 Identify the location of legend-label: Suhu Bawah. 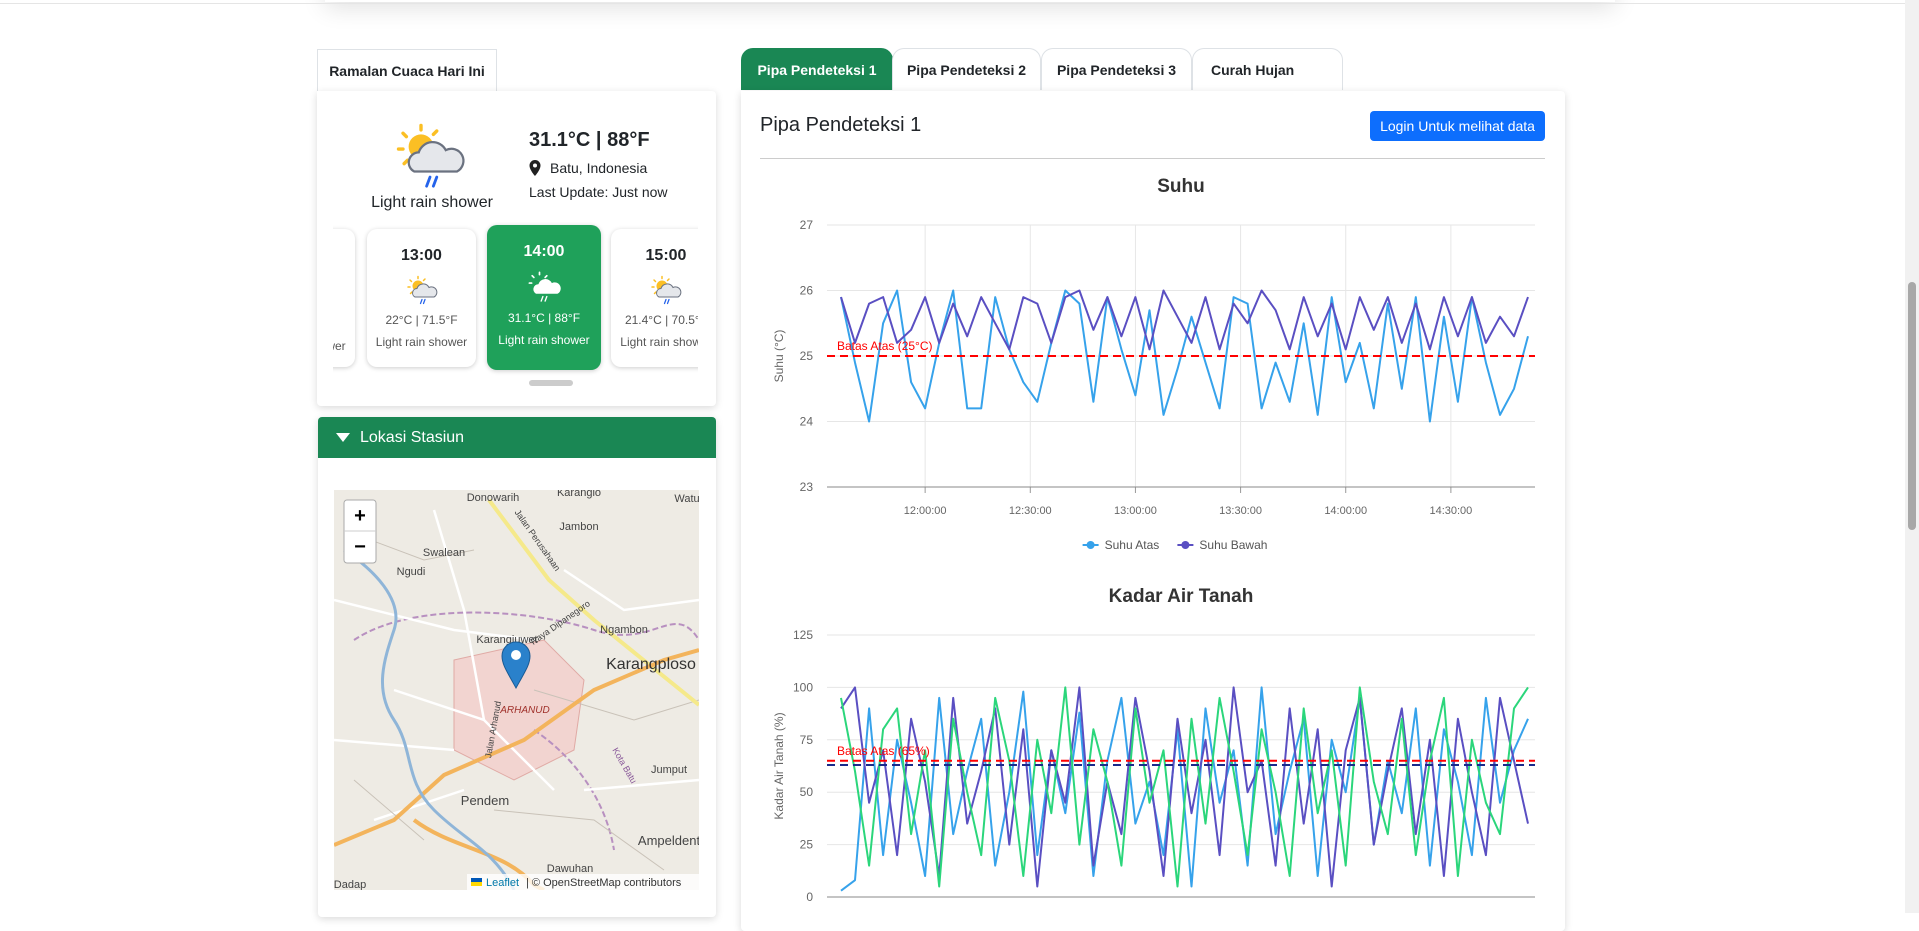
(1233, 545).